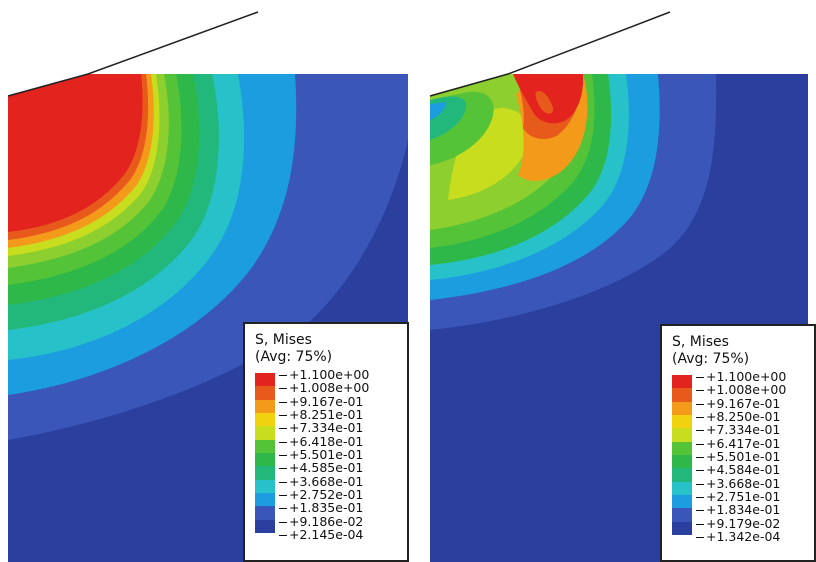 Image resolution: width=816 pixels, height=562 pixels. I want to click on band-red, so click(75, 153).